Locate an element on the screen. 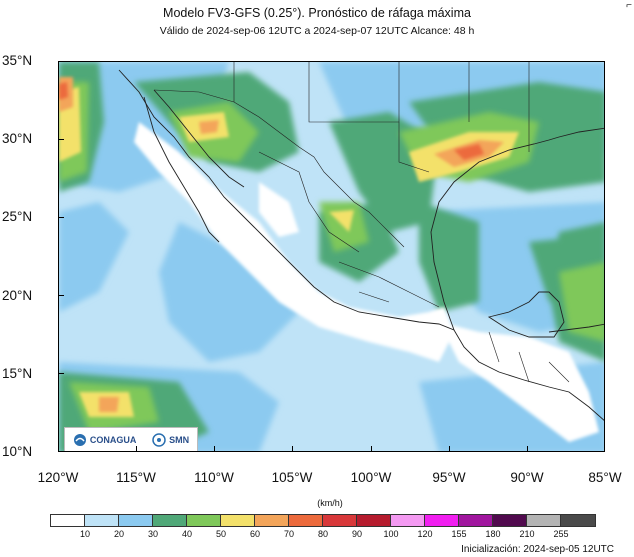 The image size is (634, 557). lat-label-35: 35°N is located at coordinates (17, 60).